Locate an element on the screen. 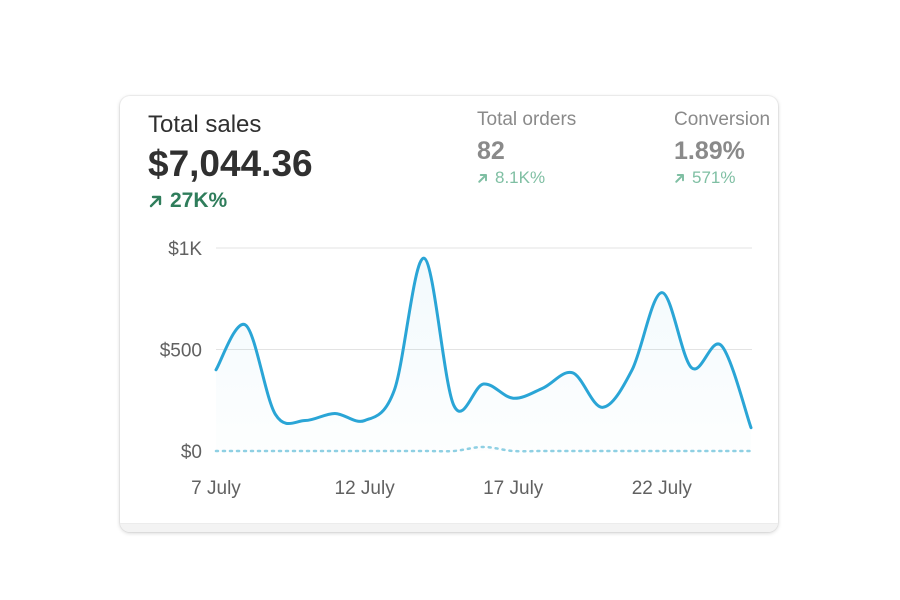  total-orders-change-value: 8.1K% is located at coordinates (520, 177).